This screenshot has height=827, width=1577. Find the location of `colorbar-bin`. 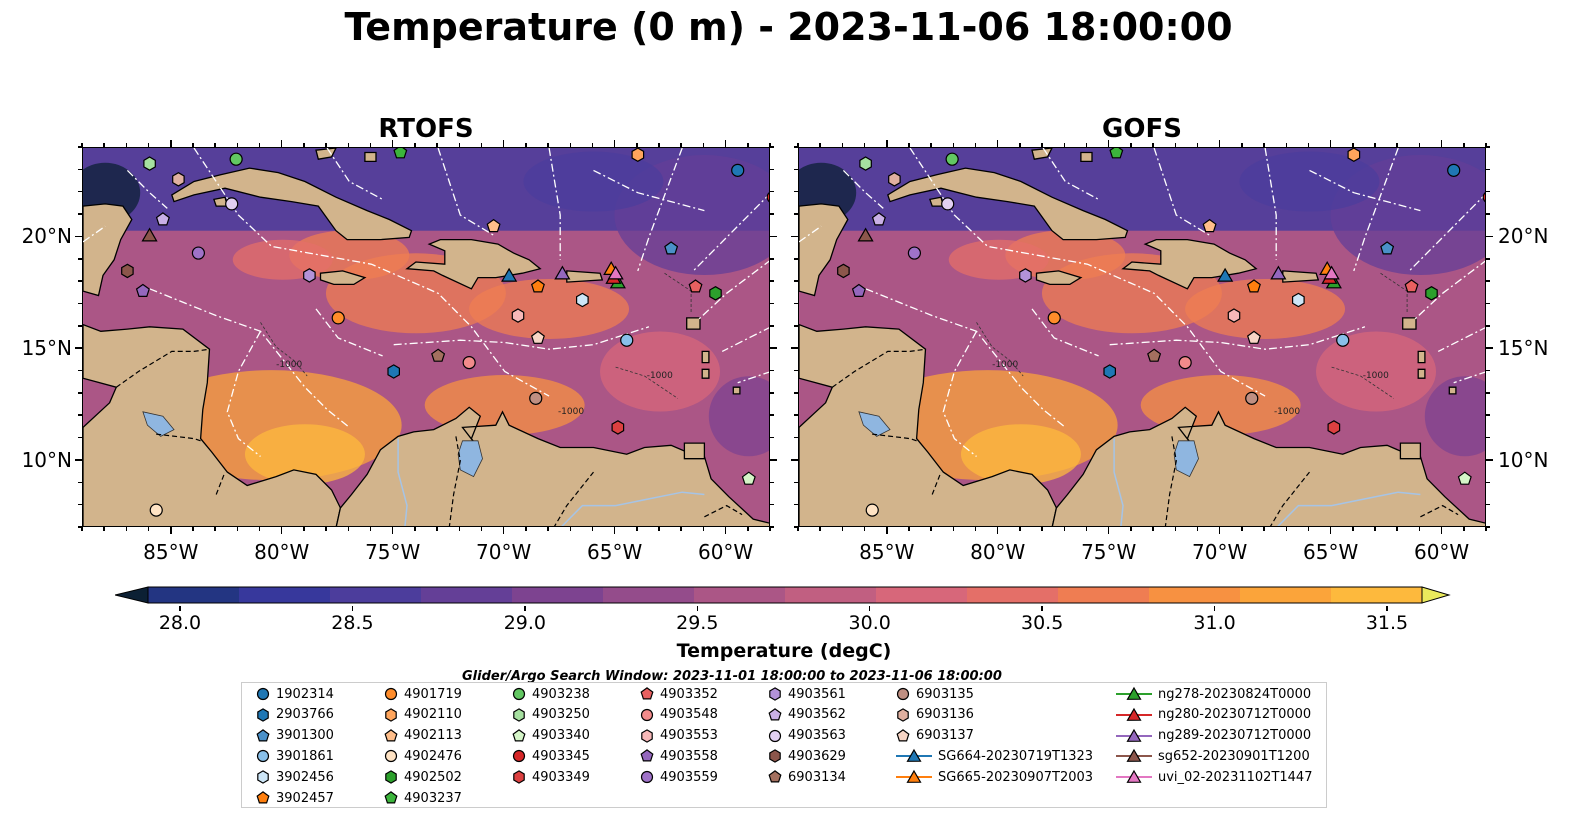

colorbar-bin is located at coordinates (739, 595).